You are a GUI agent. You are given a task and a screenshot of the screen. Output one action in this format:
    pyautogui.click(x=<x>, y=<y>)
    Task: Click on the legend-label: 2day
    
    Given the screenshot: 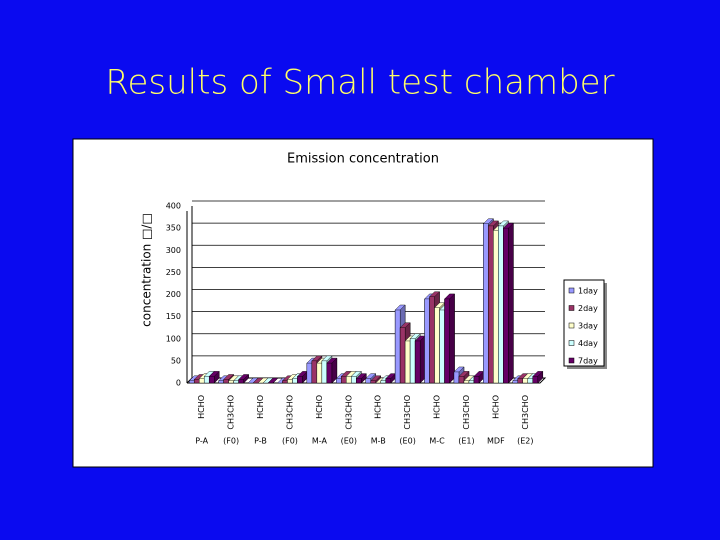 What is the action you would take?
    pyautogui.click(x=588, y=308)
    